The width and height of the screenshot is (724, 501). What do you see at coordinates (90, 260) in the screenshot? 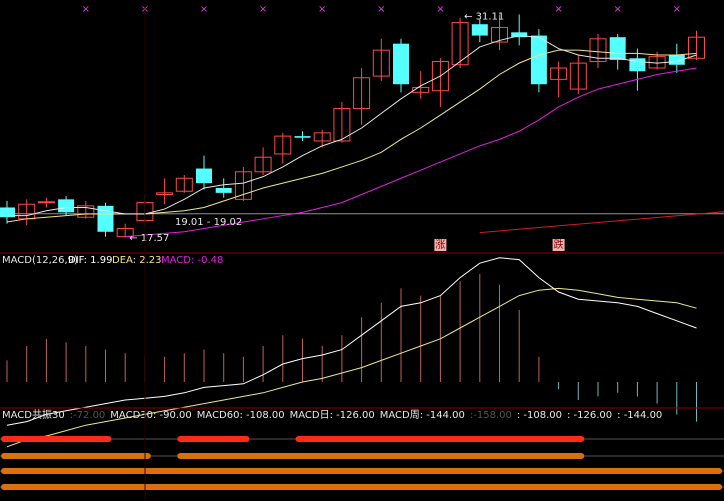
I see `macd-dif-label: DIF: 1.99` at bounding box center [90, 260].